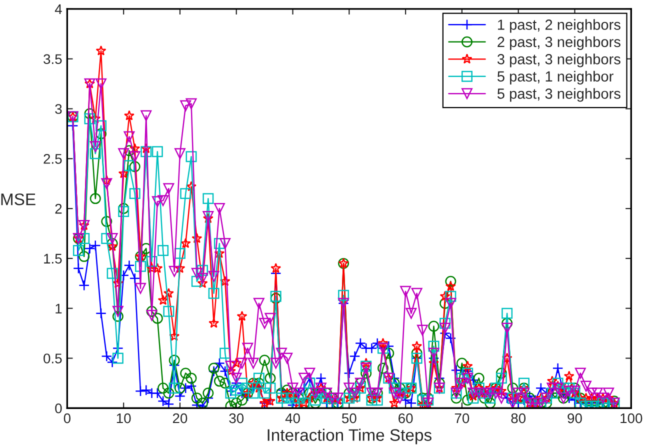 The width and height of the screenshot is (646, 448). What do you see at coordinates (58, 109) in the screenshot?
I see `y-tick-label: 3` at bounding box center [58, 109].